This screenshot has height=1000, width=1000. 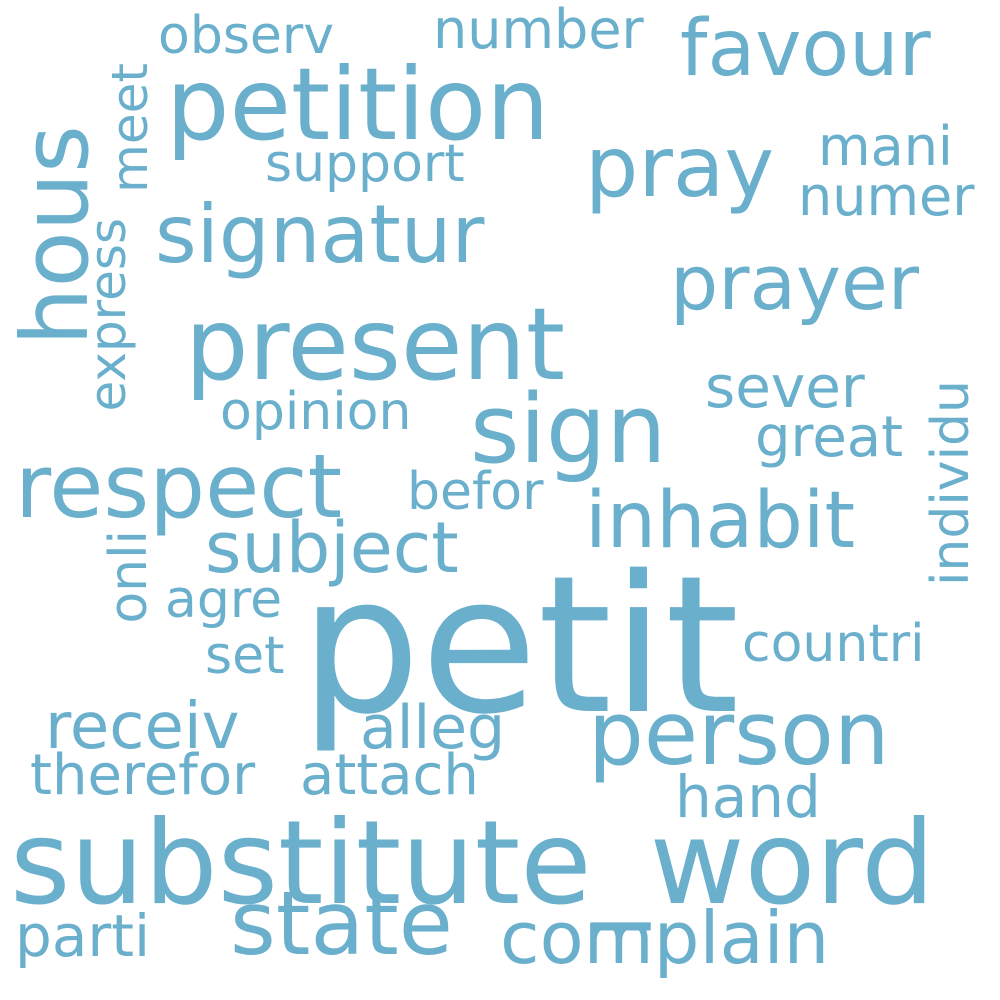 I want to click on word-signatur: signatur, so click(x=320, y=234).